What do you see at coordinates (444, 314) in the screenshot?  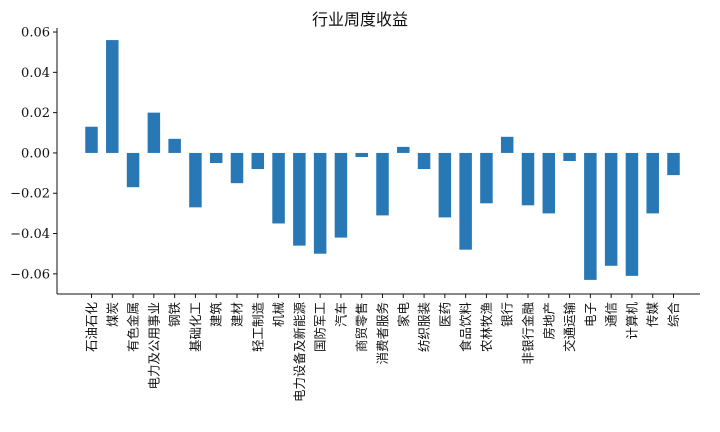 I see `x-tick-label: 医药` at bounding box center [444, 314].